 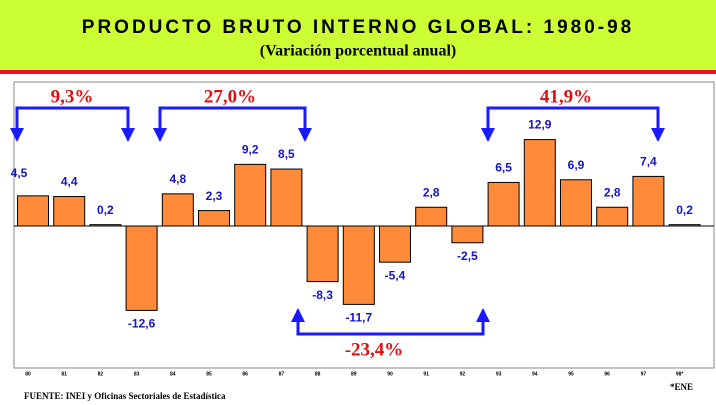 What do you see at coordinates (230, 96) in the screenshot?
I see `annotation: 27,0%` at bounding box center [230, 96].